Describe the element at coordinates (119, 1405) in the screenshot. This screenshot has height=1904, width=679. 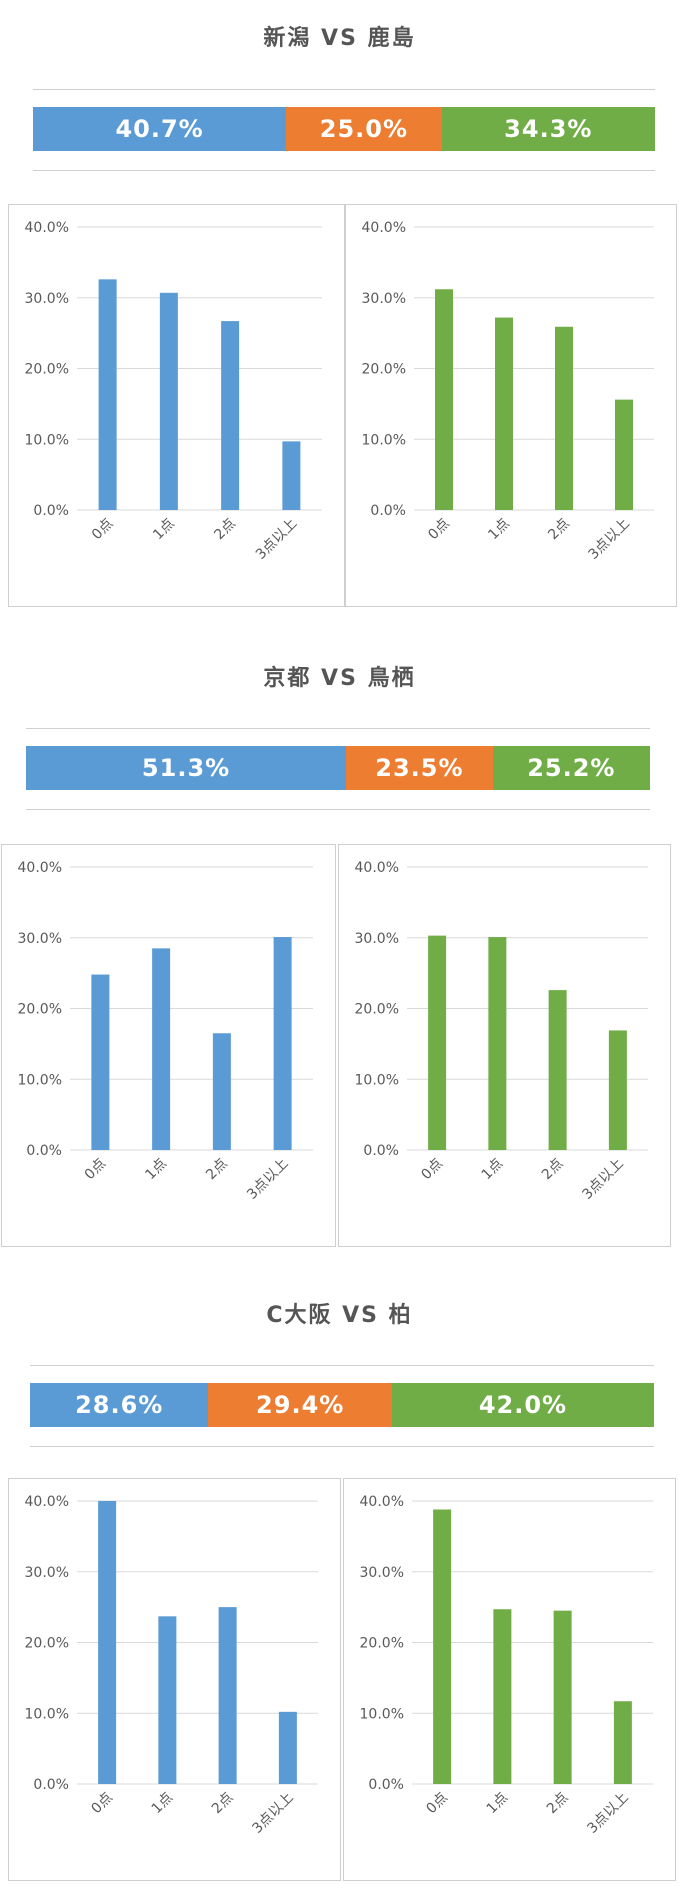
I see `home-probability-segment: 28.6%` at that location.